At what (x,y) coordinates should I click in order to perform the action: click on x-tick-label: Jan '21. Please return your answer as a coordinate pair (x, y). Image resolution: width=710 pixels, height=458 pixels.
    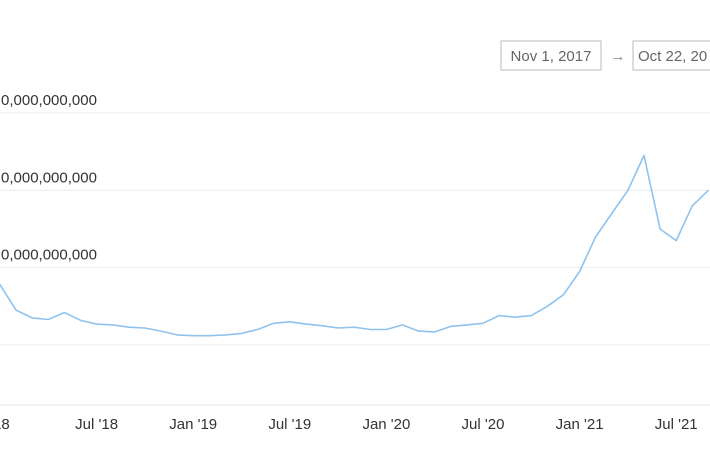
    Looking at the image, I should click on (580, 424).